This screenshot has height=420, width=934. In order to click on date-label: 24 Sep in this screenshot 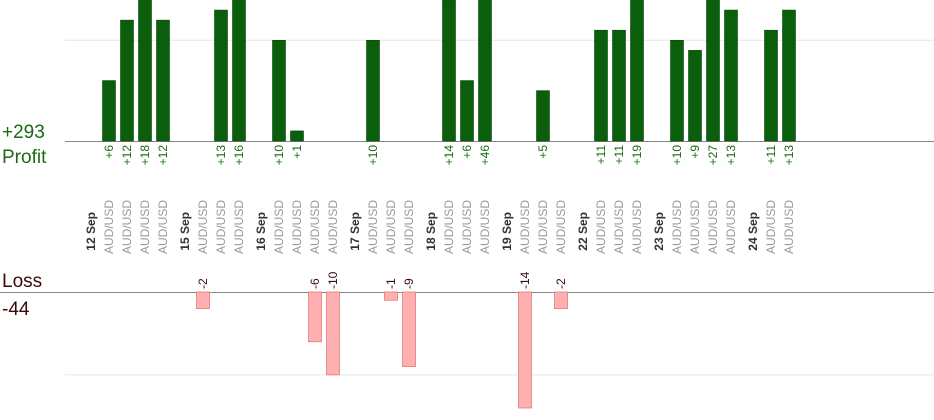, I will do `click(753, 231)`.